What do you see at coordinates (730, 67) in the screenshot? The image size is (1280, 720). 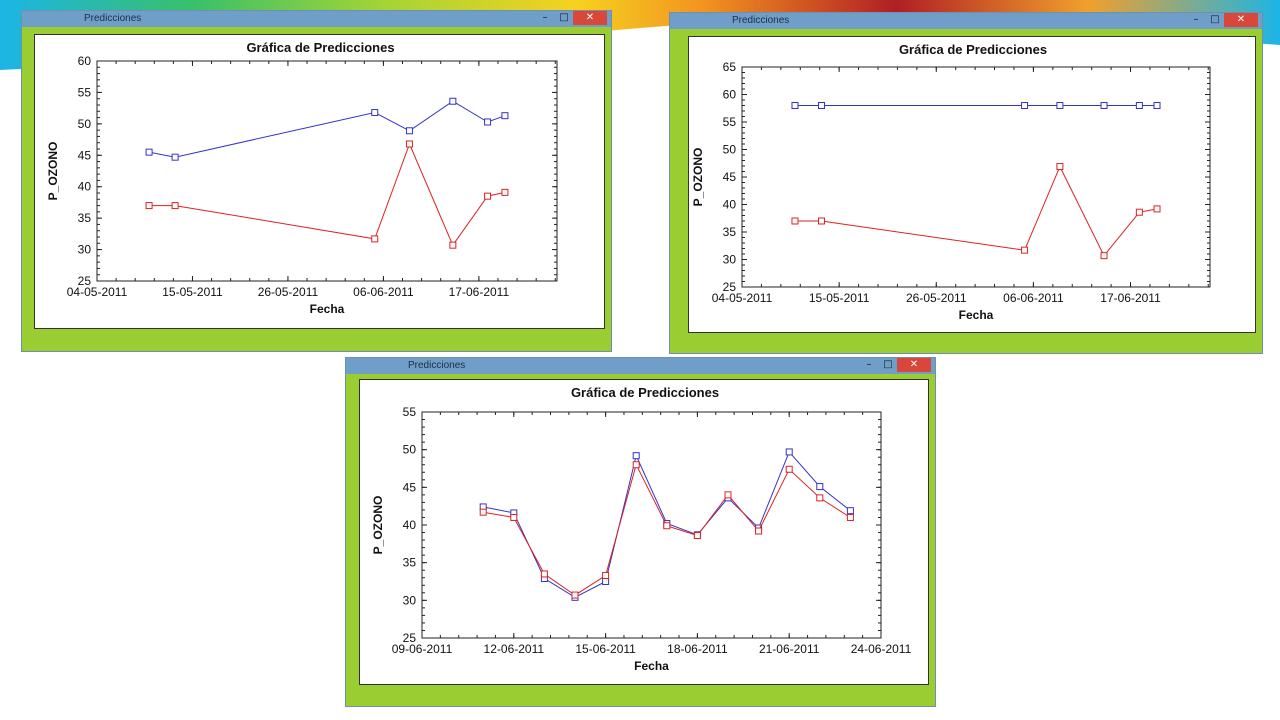 I see `y-tick-label: 65` at bounding box center [730, 67].